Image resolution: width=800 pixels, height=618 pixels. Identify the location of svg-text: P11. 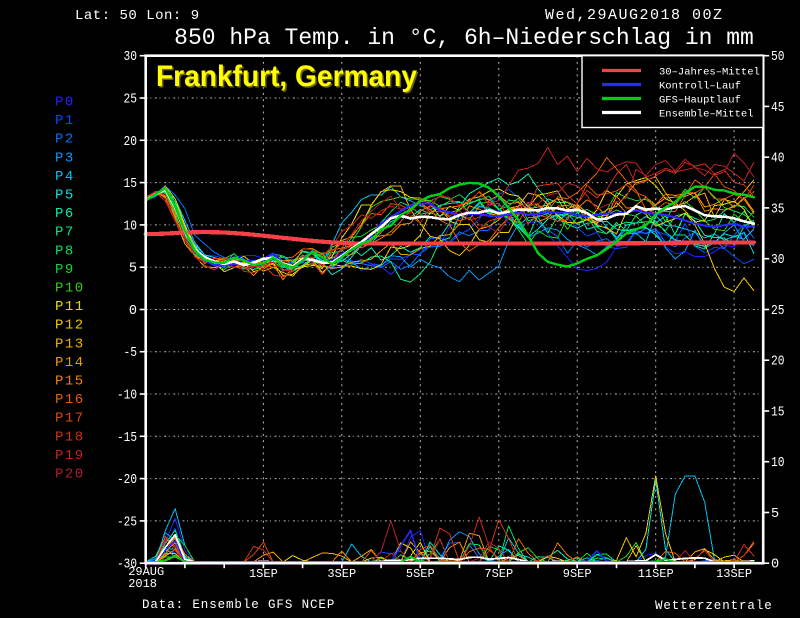
(70, 307).